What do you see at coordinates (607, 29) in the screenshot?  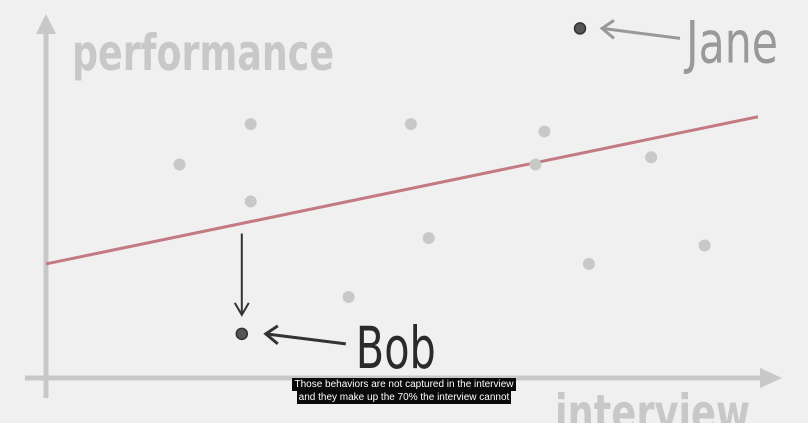 I see `jane-arrow-head` at bounding box center [607, 29].